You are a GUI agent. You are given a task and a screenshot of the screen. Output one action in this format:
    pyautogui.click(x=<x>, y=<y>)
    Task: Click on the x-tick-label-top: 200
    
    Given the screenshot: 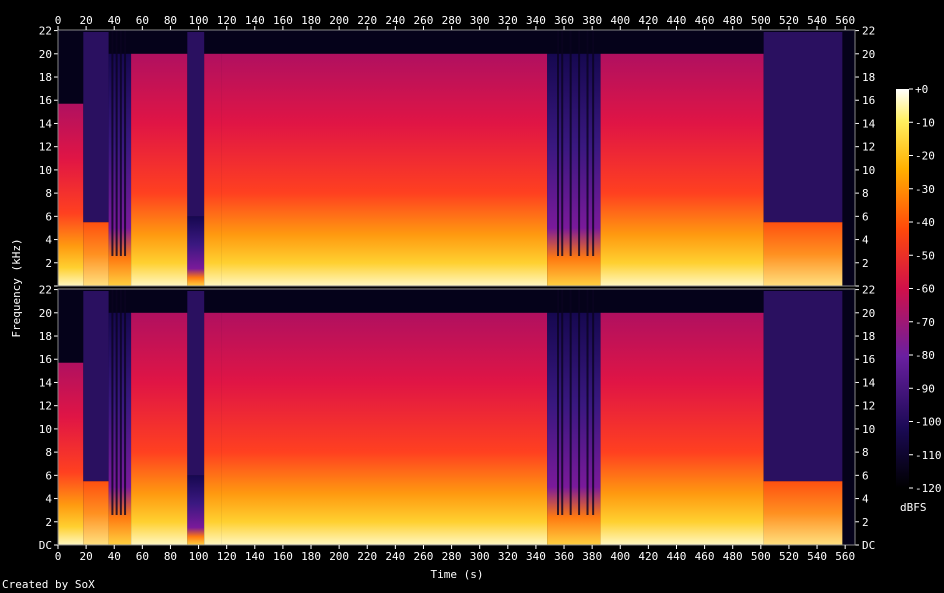 What is the action you would take?
    pyautogui.click(x=339, y=20)
    